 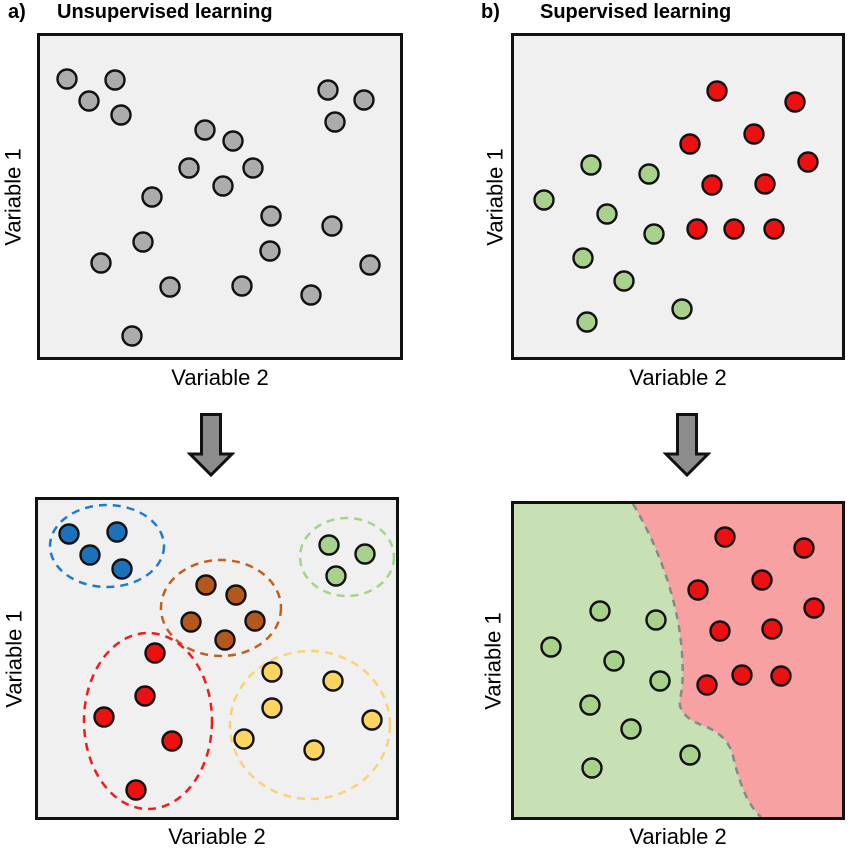 What do you see at coordinates (217, 836) in the screenshot?
I see `x-axis-label-a-output: Variable 2` at bounding box center [217, 836].